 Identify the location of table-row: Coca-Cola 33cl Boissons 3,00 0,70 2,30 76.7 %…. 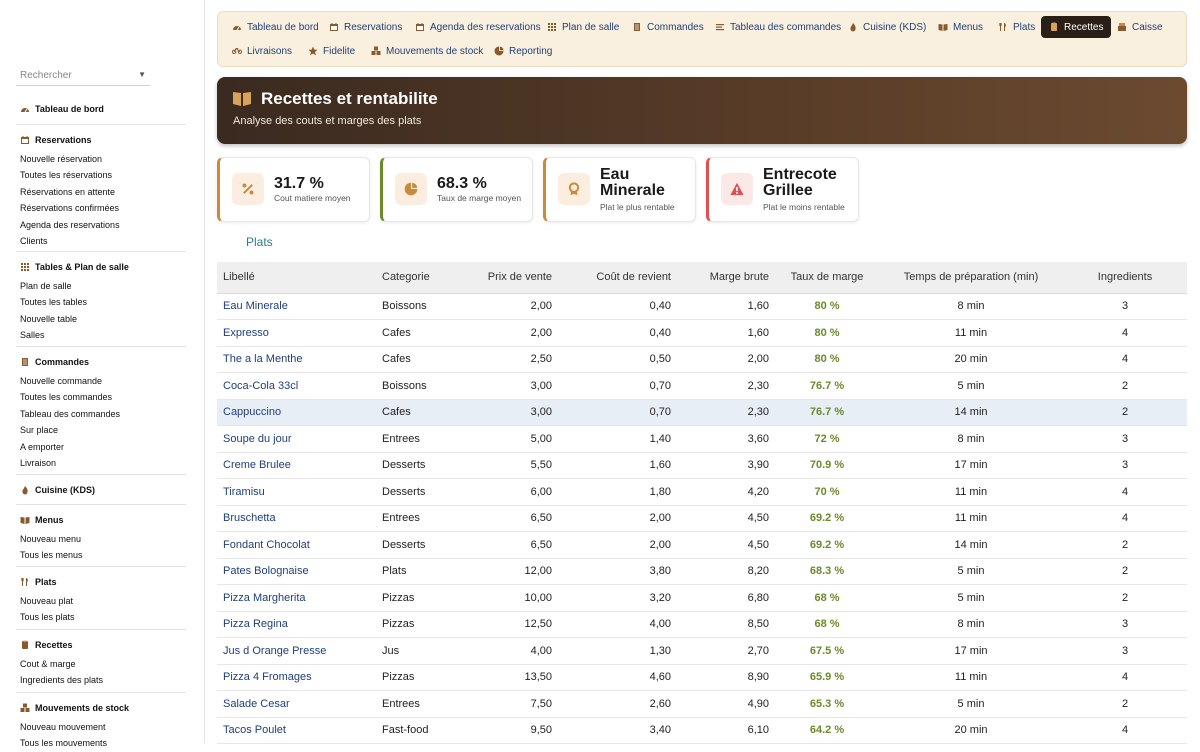
(702, 386).